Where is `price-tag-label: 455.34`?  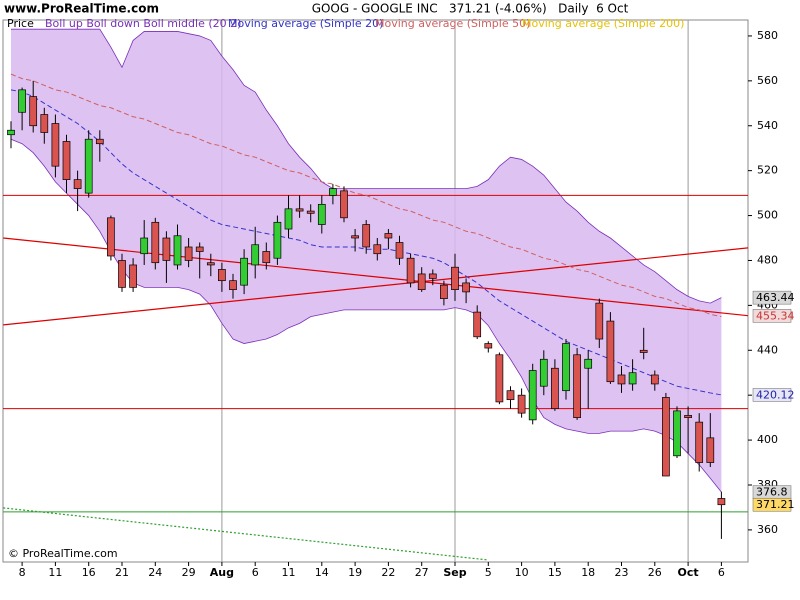
price-tag-label: 455.34 is located at coordinates (775, 315).